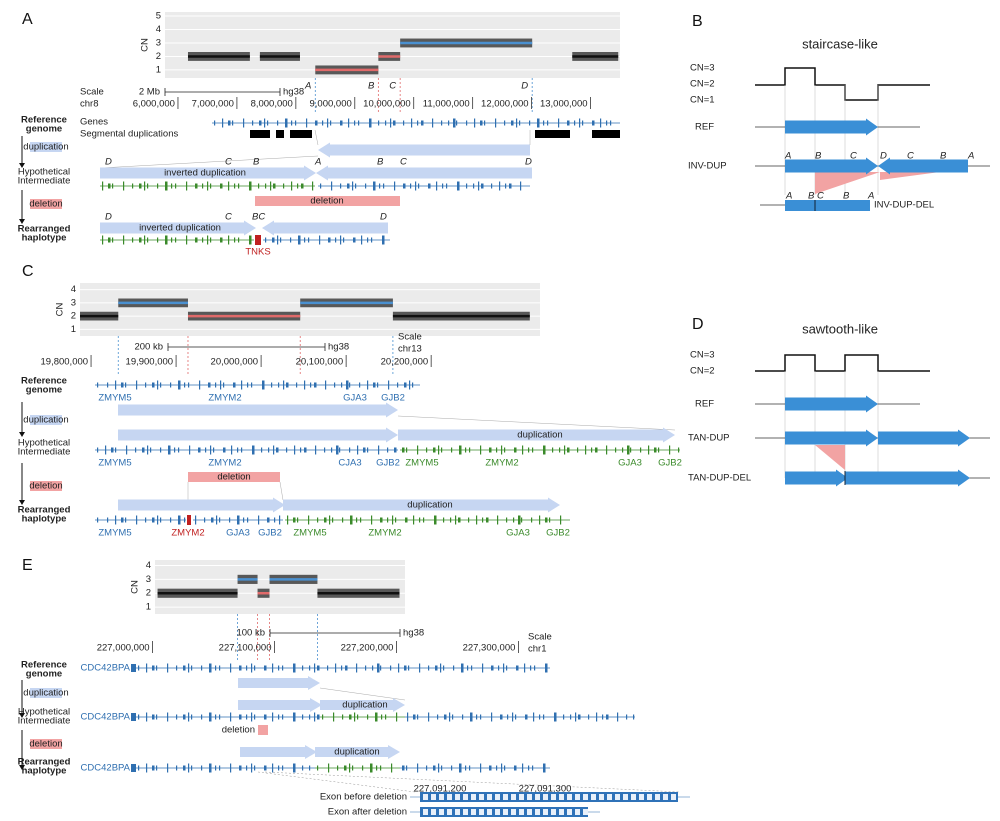 The width and height of the screenshot is (1000, 821). Describe the element at coordinates (44, 229) in the screenshot. I see `row-label: Rearranged` at that location.